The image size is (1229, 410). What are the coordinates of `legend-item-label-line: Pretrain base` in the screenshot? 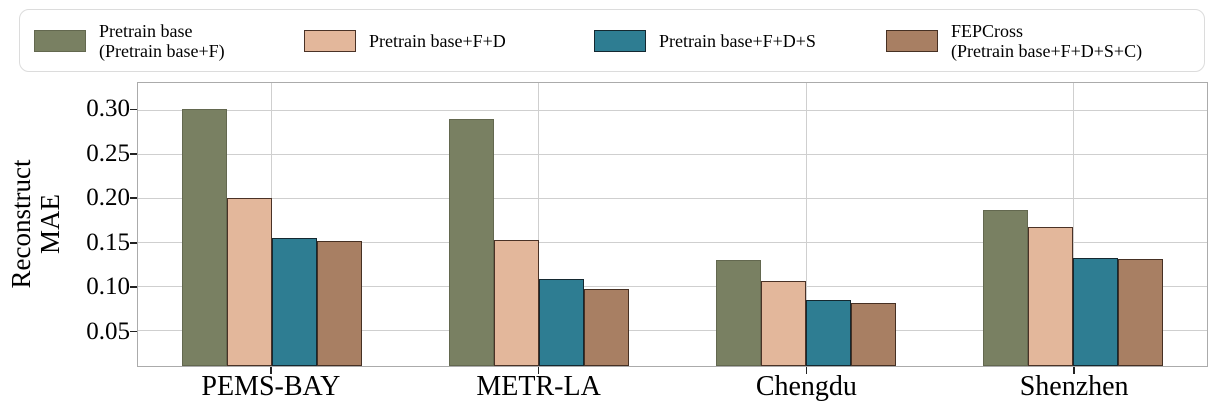 It's located at (146, 30).